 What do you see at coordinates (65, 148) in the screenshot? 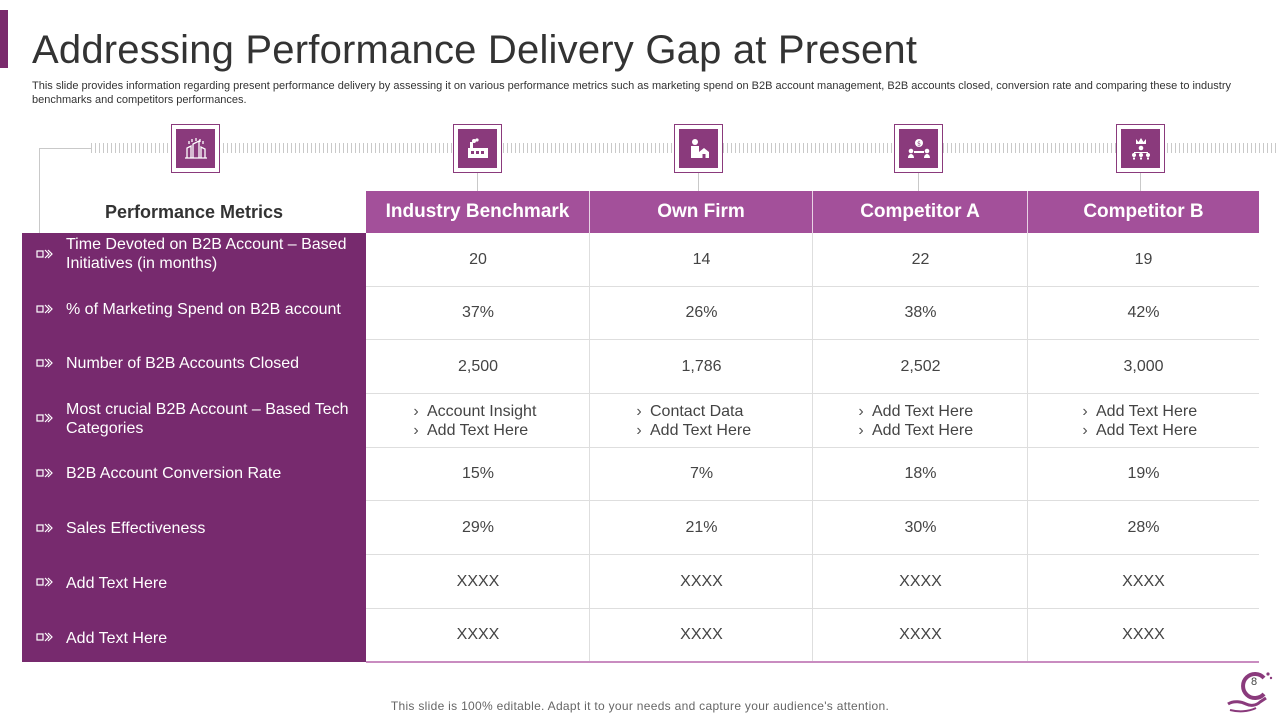
I see `rail-connector` at bounding box center [65, 148].